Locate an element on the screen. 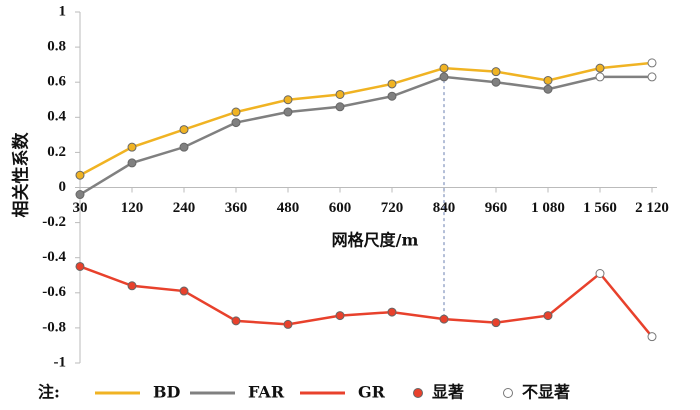 The width and height of the screenshot is (700, 410). y-tick-label: -0.2 is located at coordinates (54, 222).